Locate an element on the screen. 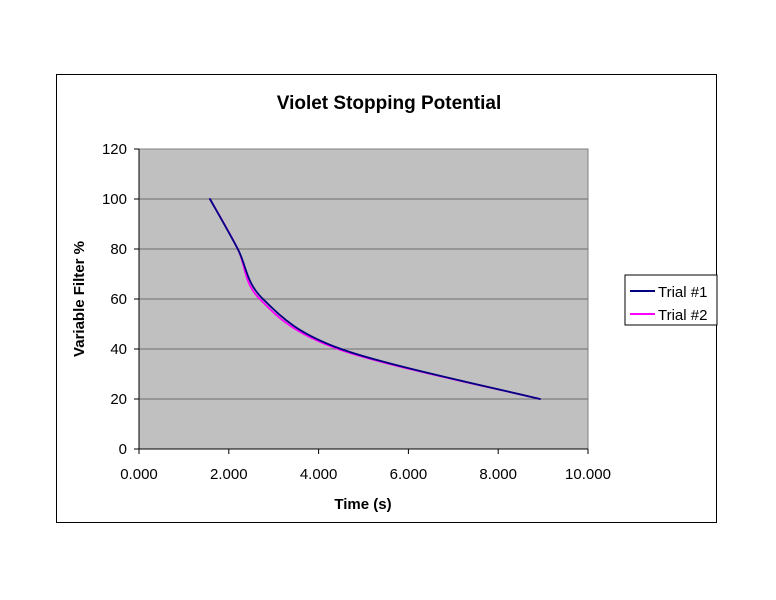 The image size is (776, 600). legend-label-trial-2: Trial #2 is located at coordinates (682, 315).